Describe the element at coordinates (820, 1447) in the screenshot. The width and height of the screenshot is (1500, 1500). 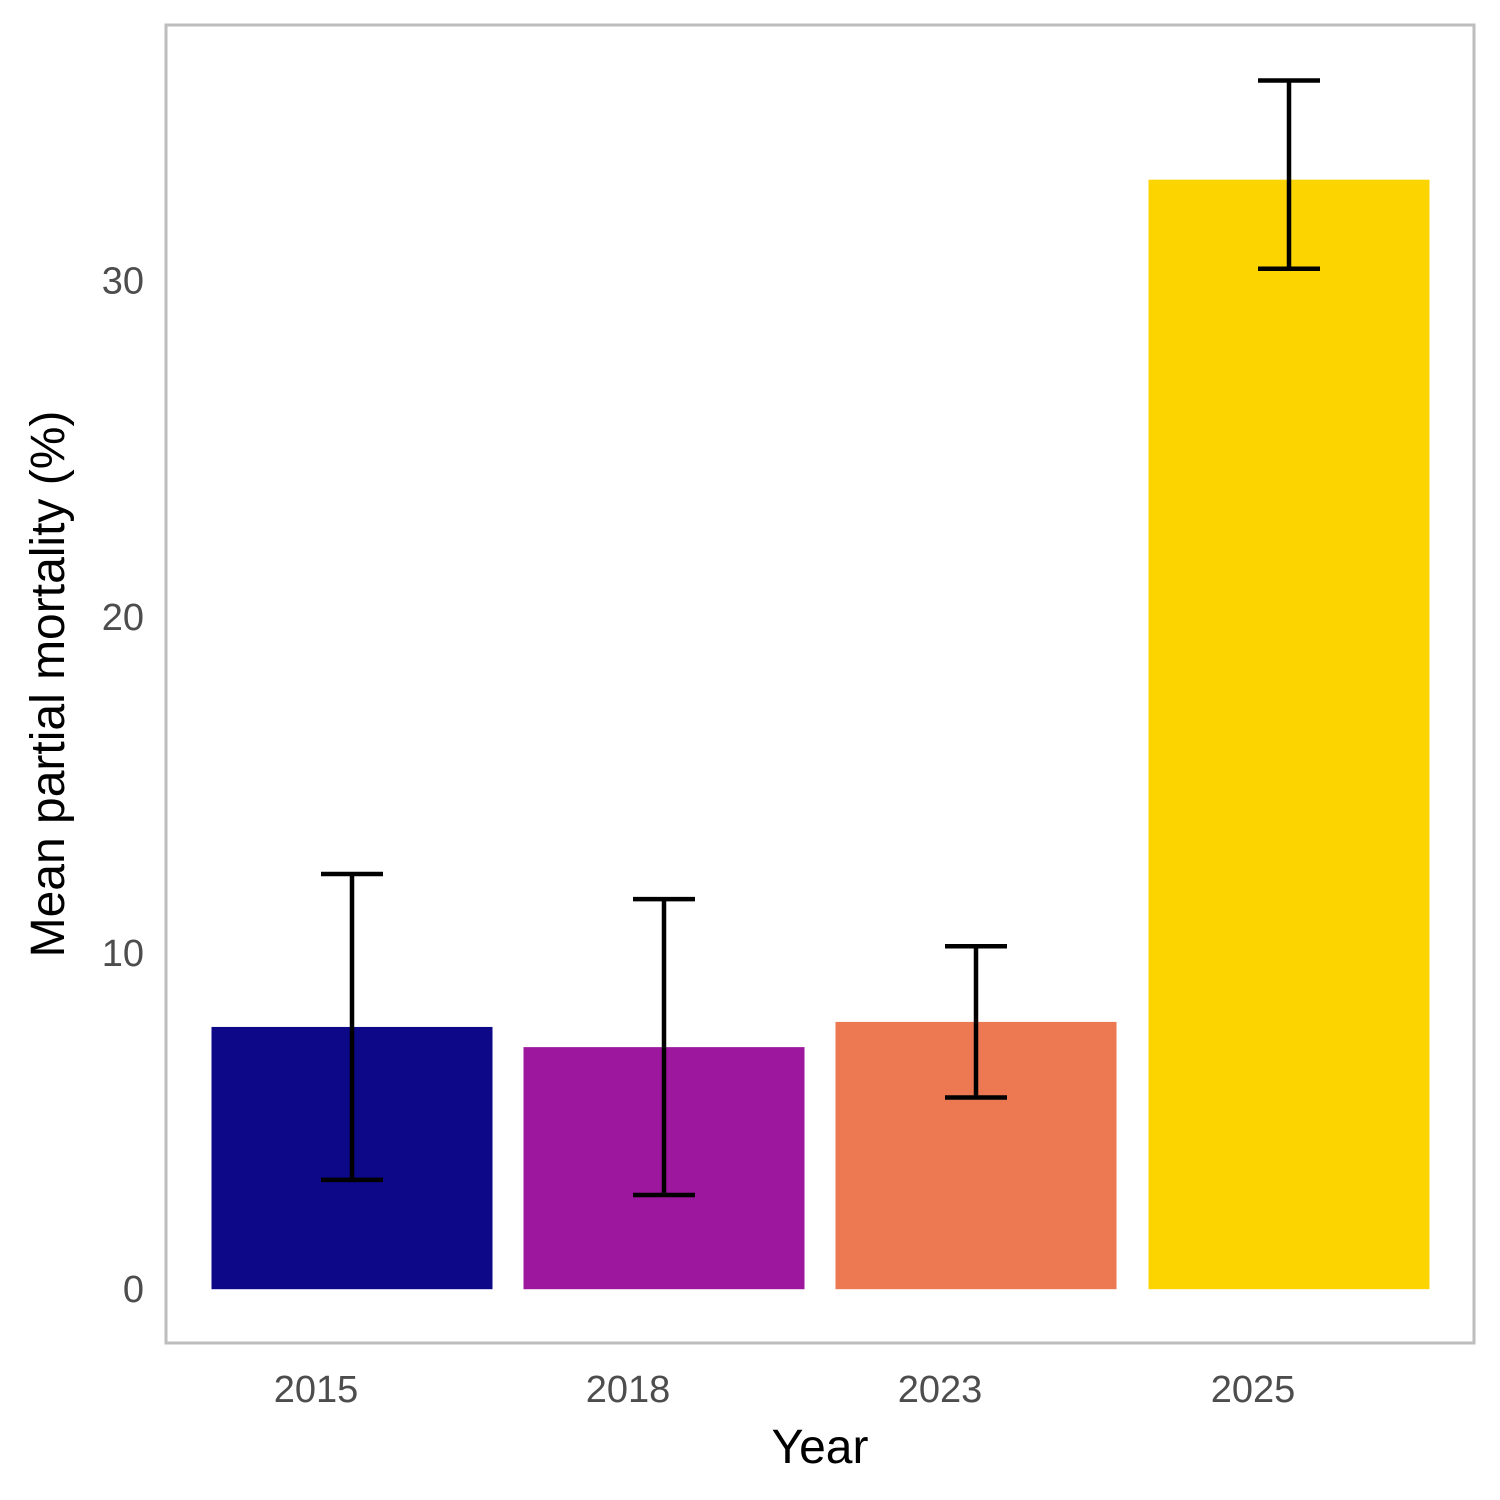
I see `x-axis-title: Year` at that location.